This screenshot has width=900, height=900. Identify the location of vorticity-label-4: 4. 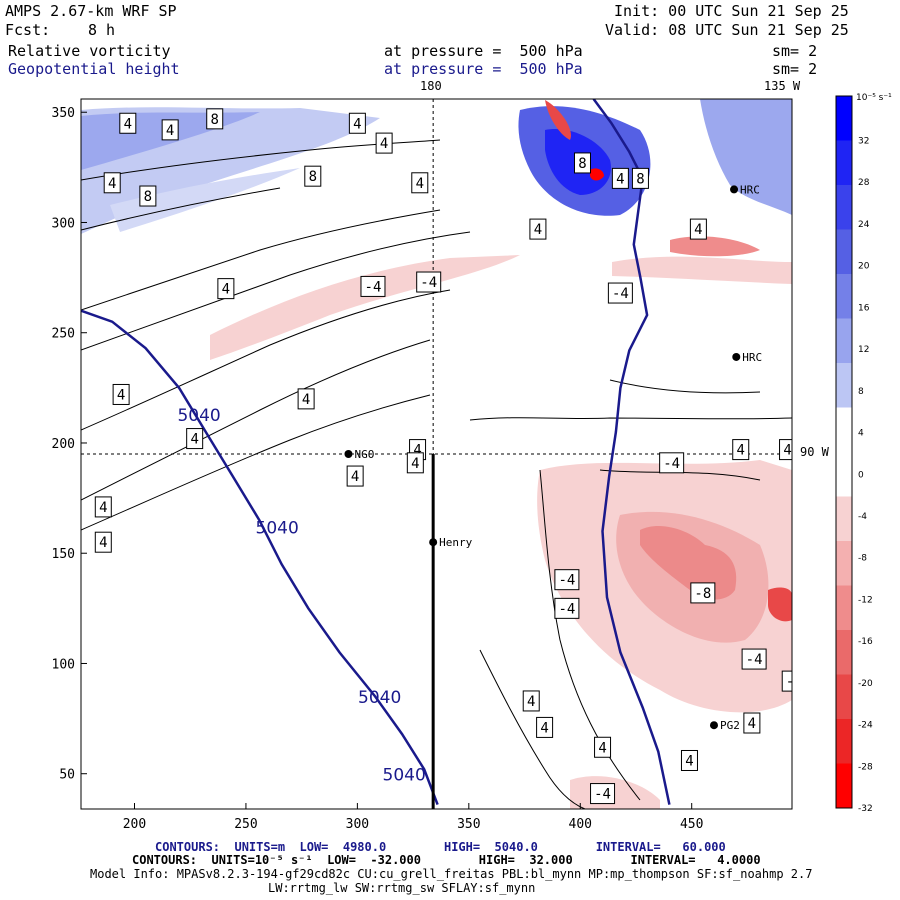
(384, 143).